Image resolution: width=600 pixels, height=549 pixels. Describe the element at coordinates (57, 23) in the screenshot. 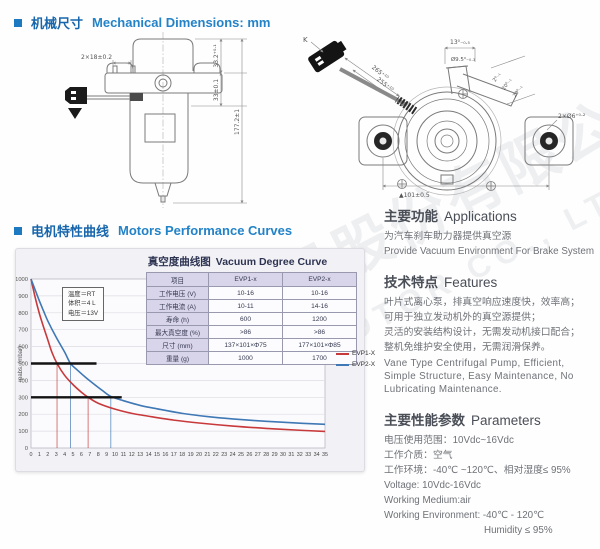

I see `section-title-zh: 机械尺寸` at that location.